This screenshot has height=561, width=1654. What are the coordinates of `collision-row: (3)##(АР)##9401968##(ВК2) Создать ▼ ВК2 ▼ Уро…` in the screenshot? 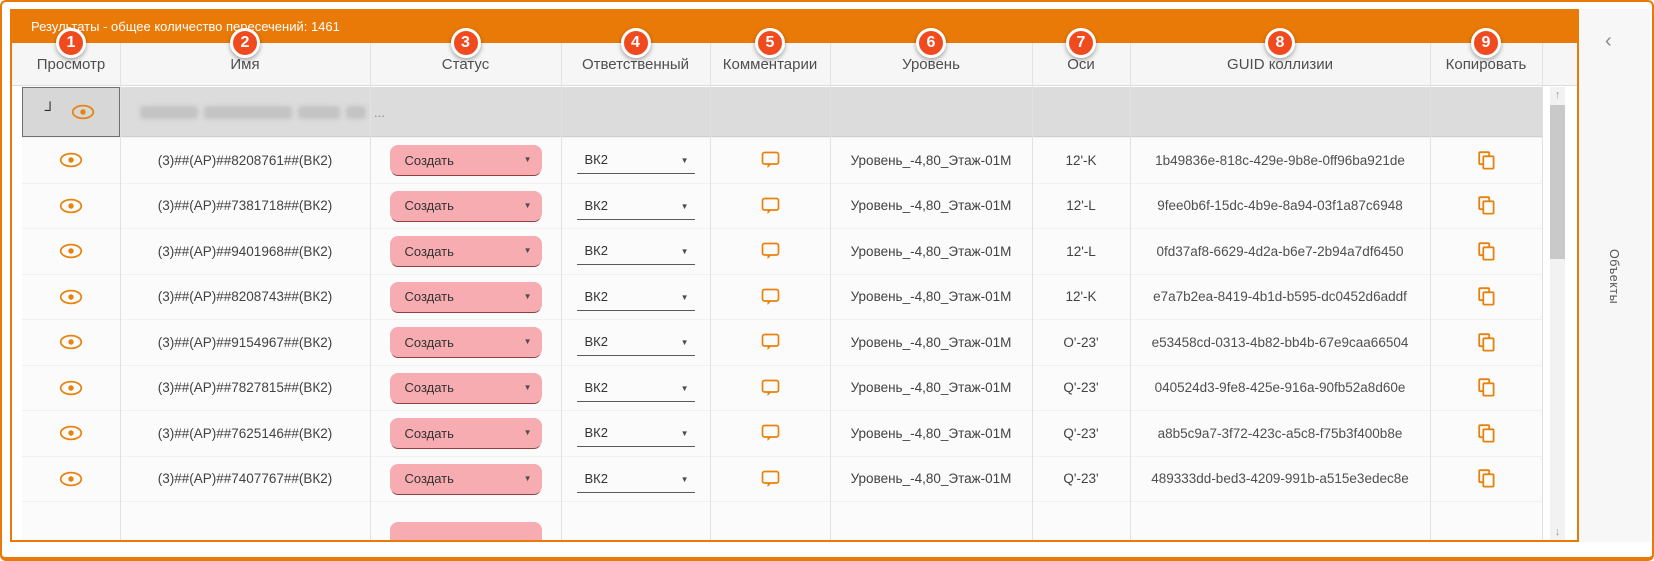 It's located at (782, 251).